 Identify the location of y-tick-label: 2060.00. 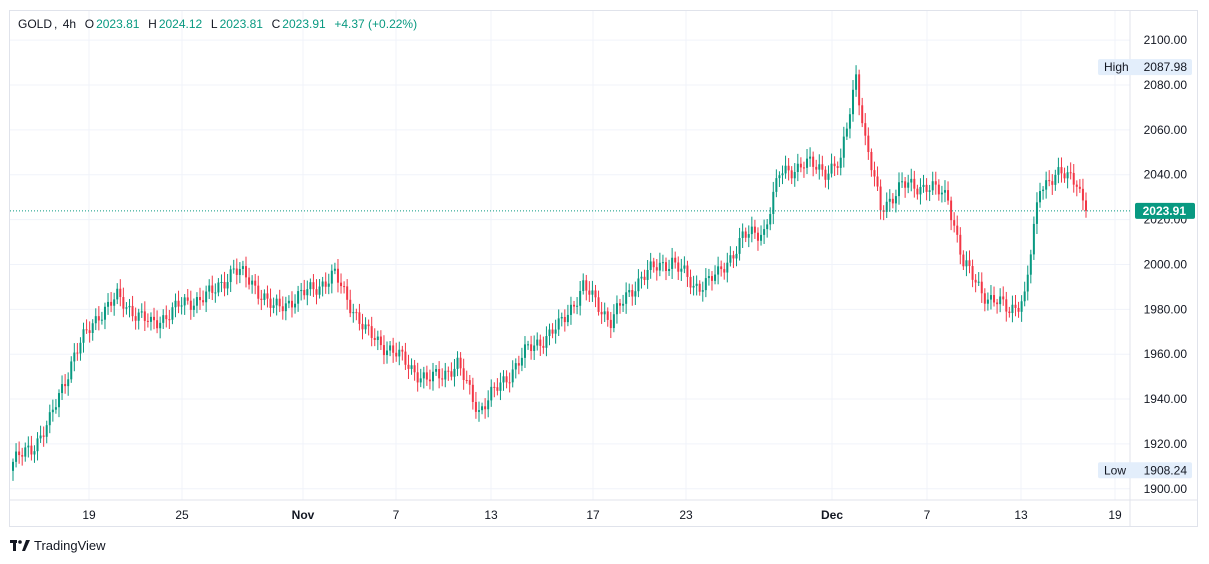
(1166, 130).